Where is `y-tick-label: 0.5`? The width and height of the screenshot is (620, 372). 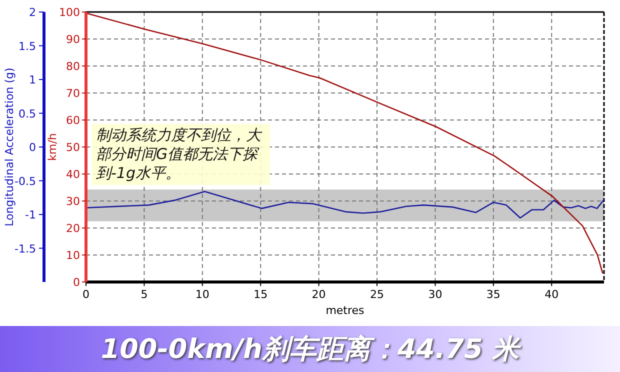 y-tick-label: 0.5 is located at coordinates (27, 113).